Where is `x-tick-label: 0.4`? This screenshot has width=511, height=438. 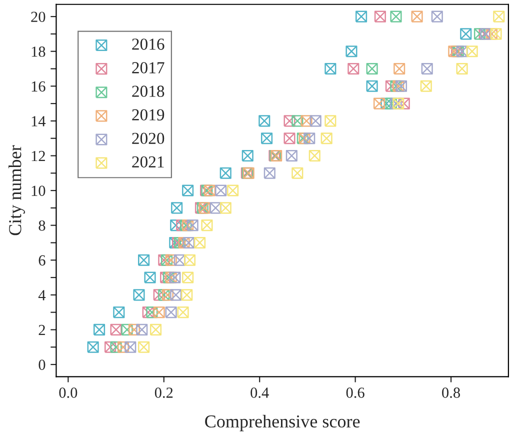 x-tick-label: 0.4 is located at coordinates (259, 393).